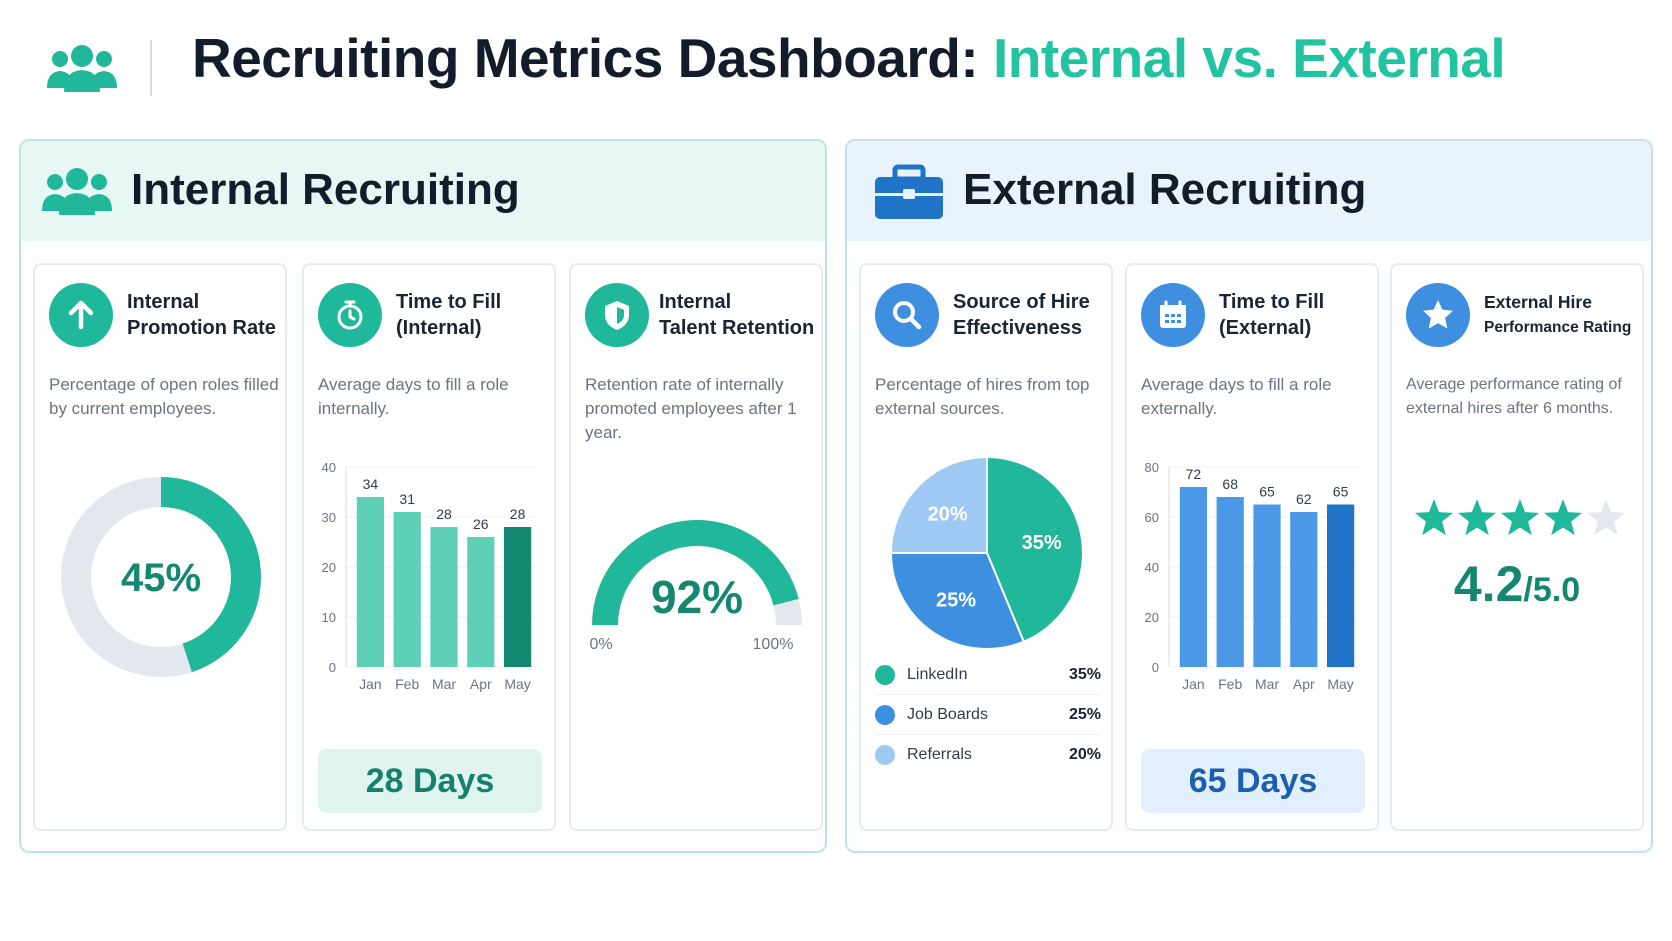 The image size is (1672, 941). Describe the element at coordinates (481, 524) in the screenshot. I see `bar-value-label: 26` at that location.